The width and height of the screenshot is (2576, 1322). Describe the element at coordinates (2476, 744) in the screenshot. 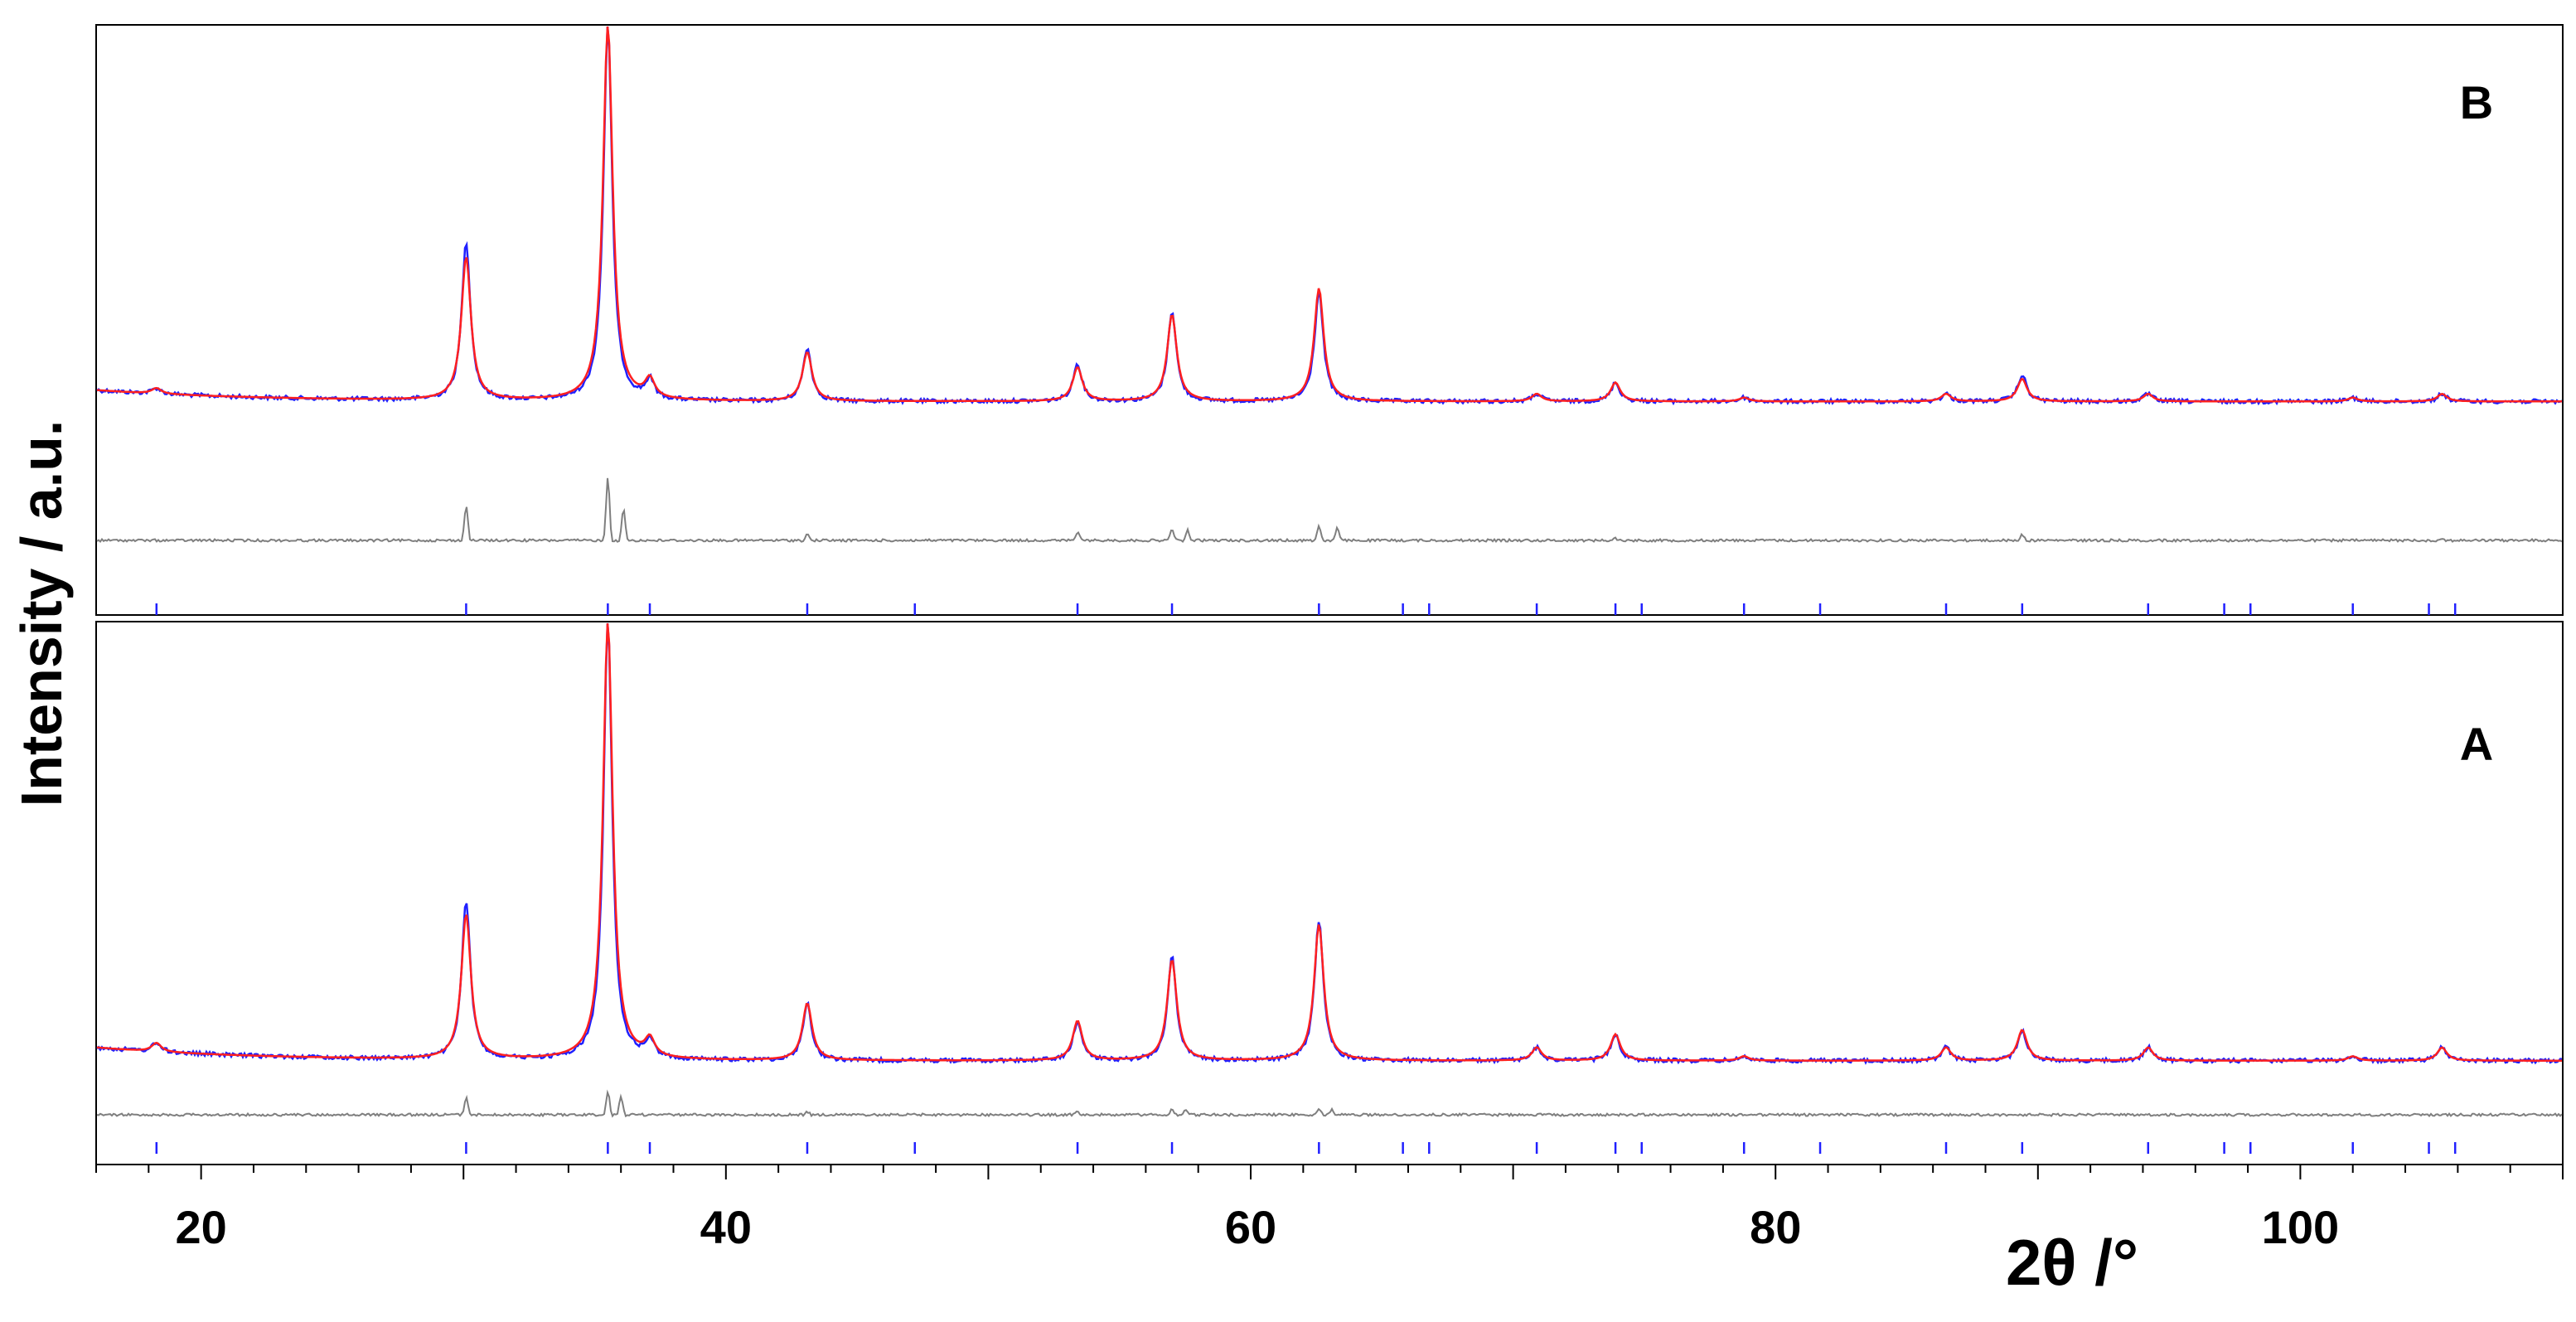

I see `panel-label: A` at that location.